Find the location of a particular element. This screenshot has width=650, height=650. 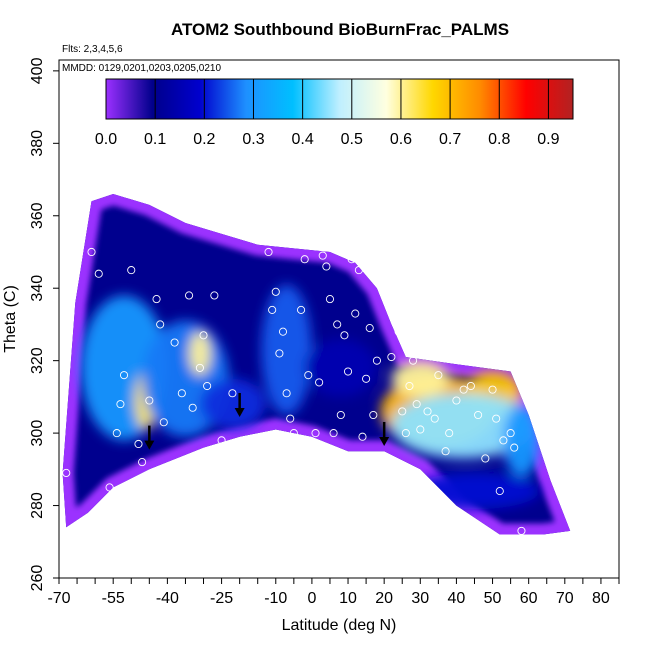

colorbar-tick-label: 0.6 is located at coordinates (401, 139).